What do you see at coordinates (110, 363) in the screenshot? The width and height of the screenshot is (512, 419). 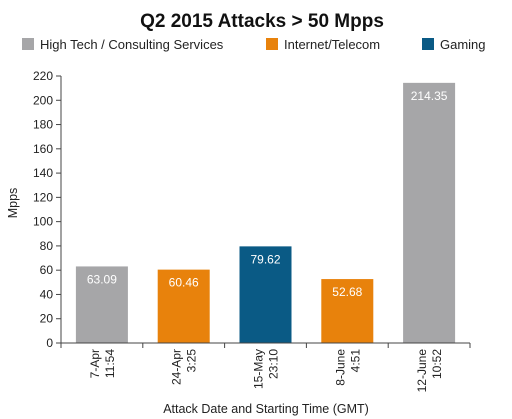 I see `x-tick-label-line: 11:54` at bounding box center [110, 363].